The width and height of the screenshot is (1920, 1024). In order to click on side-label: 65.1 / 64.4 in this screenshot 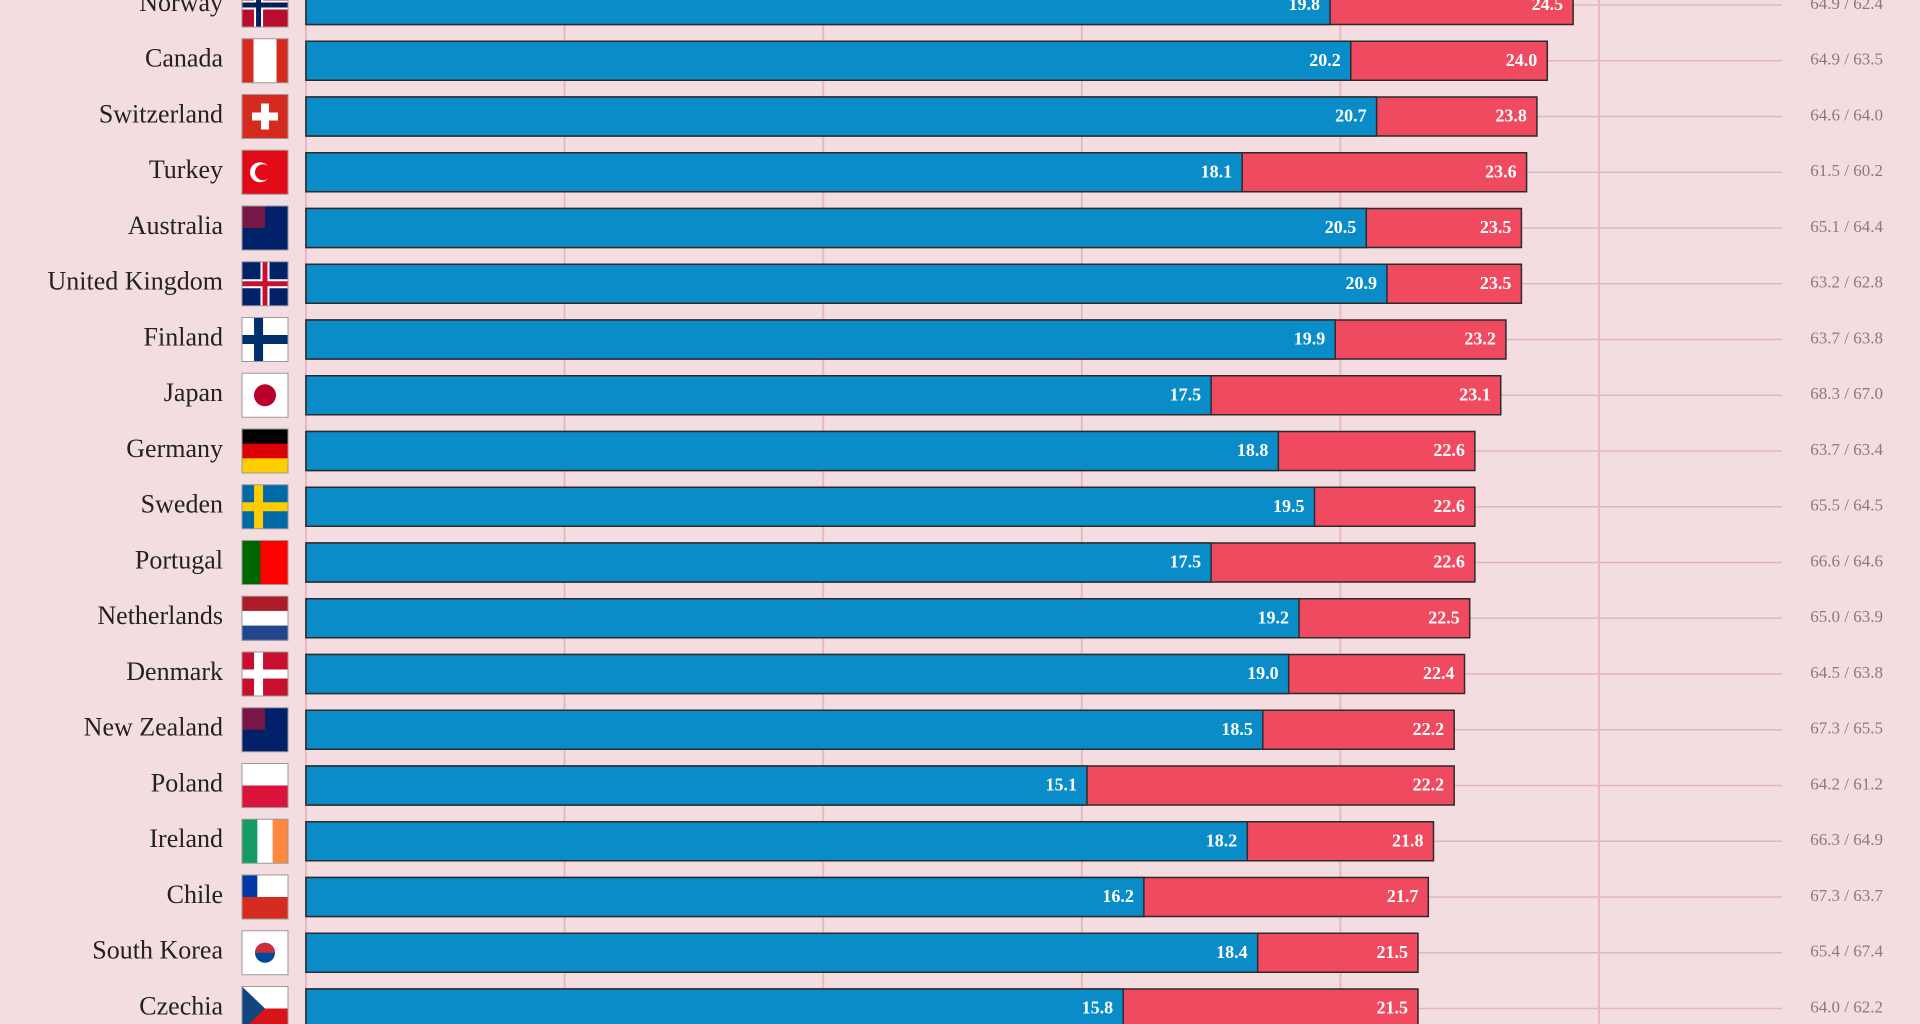, I will do `click(1846, 226)`.